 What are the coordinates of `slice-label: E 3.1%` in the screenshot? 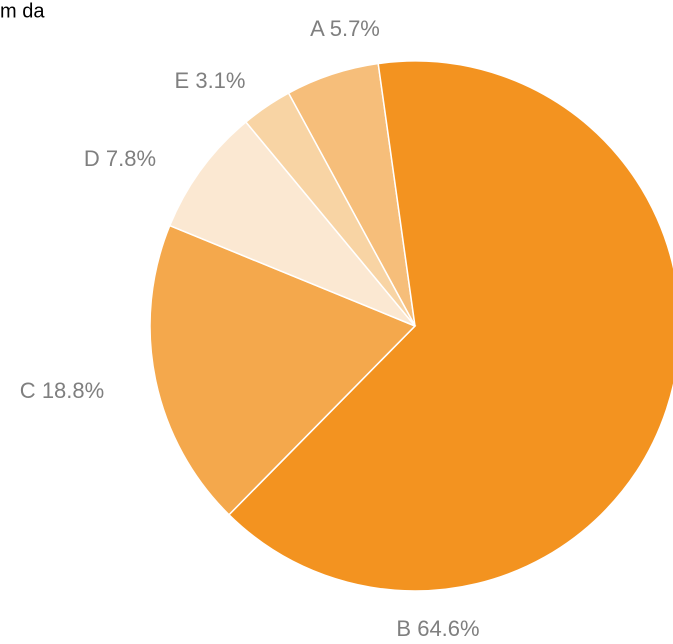 It's located at (210, 80).